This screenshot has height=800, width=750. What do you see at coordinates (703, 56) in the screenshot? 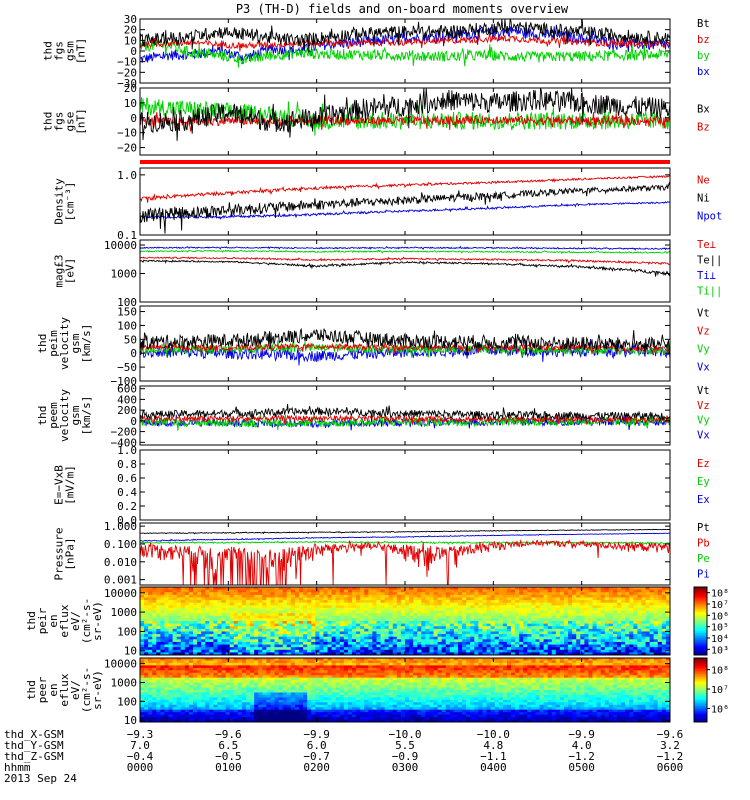
I see `legend-item: by` at bounding box center [703, 56].